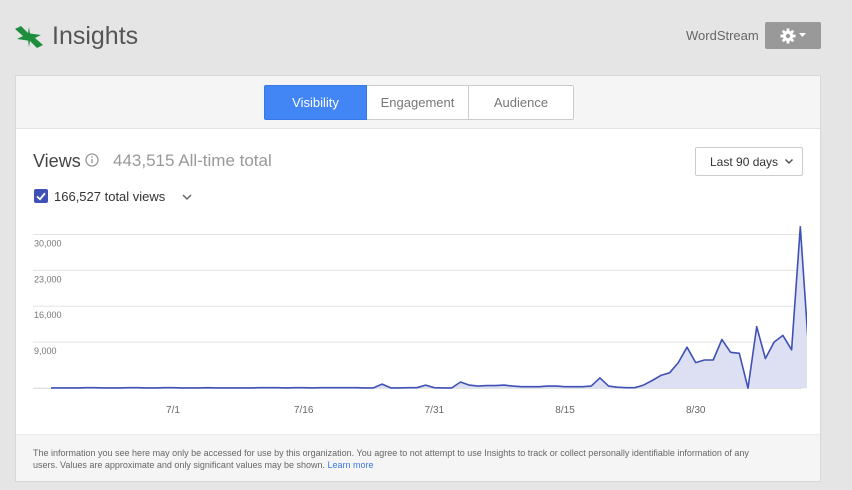 The width and height of the screenshot is (852, 490). What do you see at coordinates (173, 410) in the screenshot?
I see `x-tick-label: 7/1` at bounding box center [173, 410].